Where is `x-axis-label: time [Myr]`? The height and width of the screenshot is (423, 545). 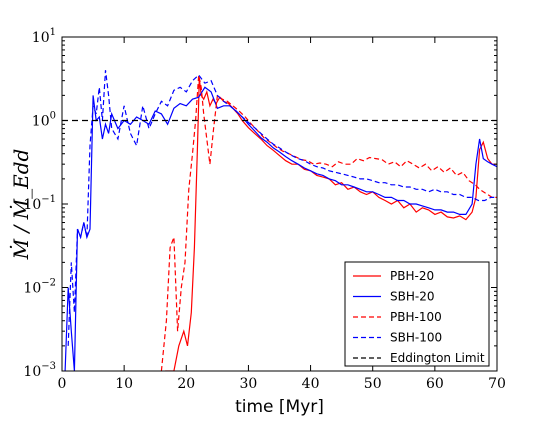 x-axis-label: time [Myr] is located at coordinates (279, 407).